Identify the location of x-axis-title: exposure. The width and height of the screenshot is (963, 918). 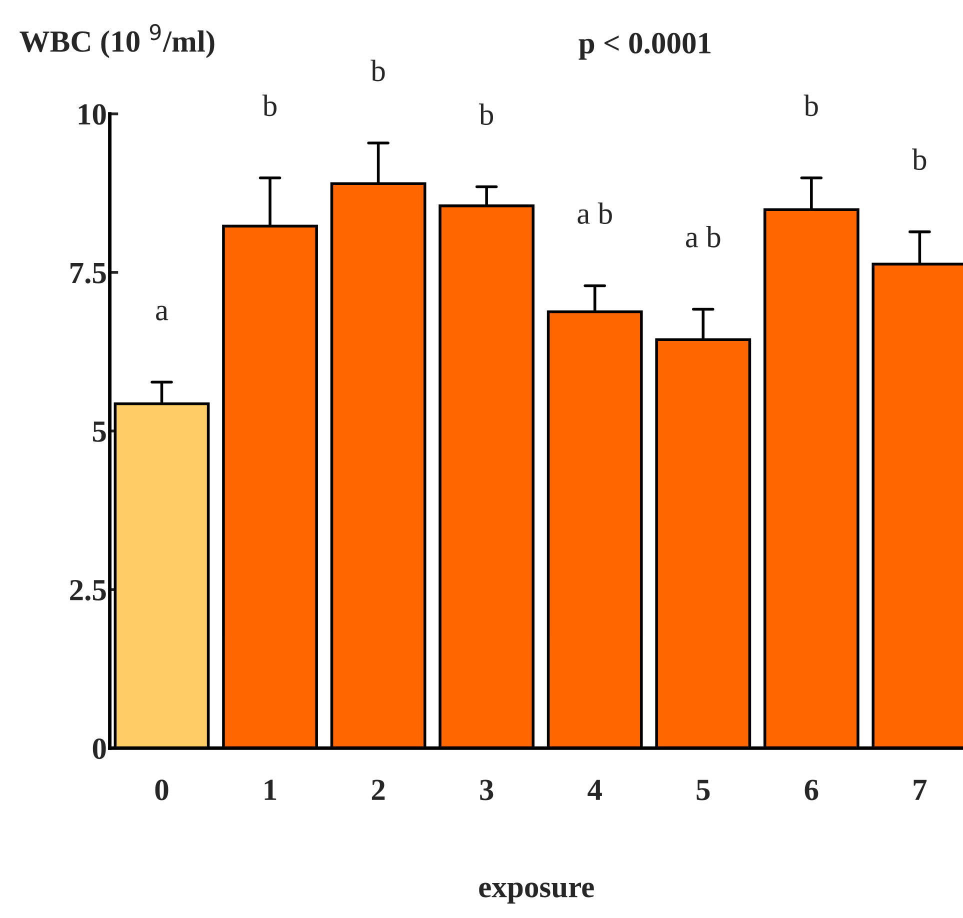
(536, 893).